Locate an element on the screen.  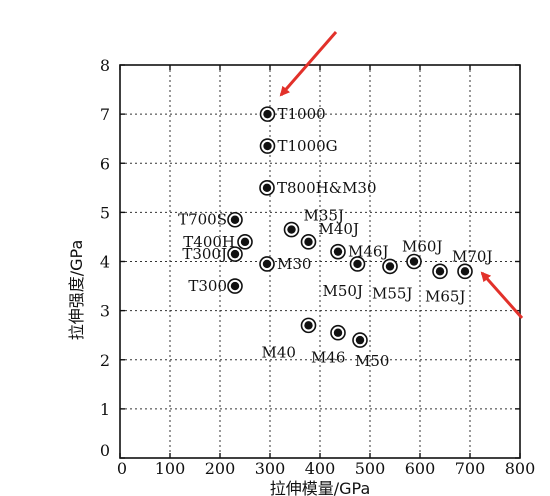
x-tick-label: 700 is located at coordinates (470, 468).